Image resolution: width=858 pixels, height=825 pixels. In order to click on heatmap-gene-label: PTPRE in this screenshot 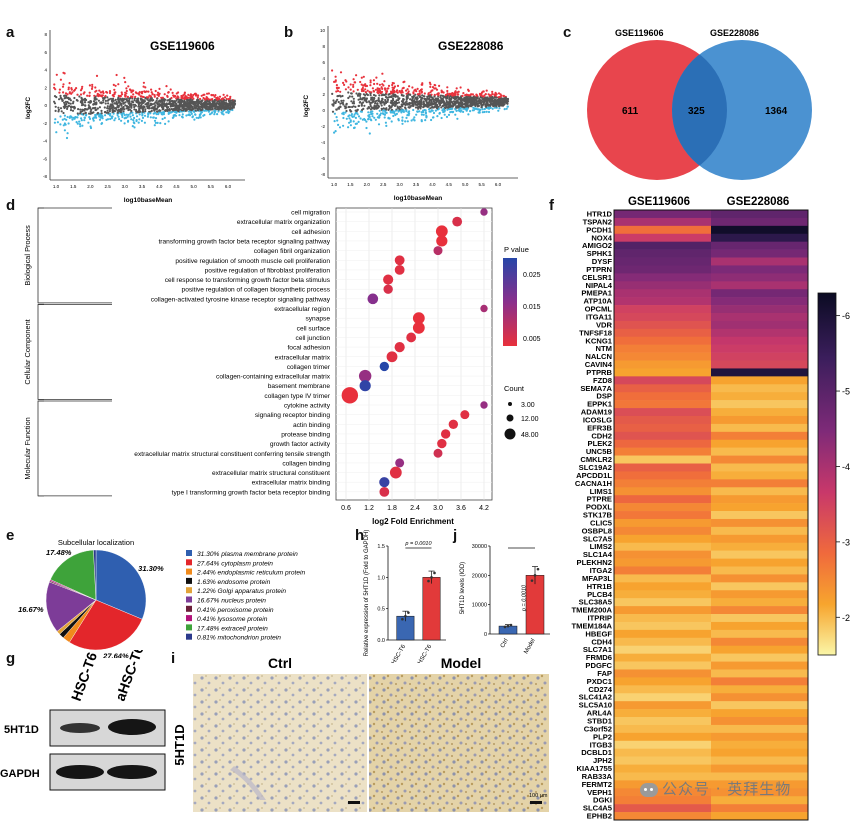, I will do `click(599, 499)`.